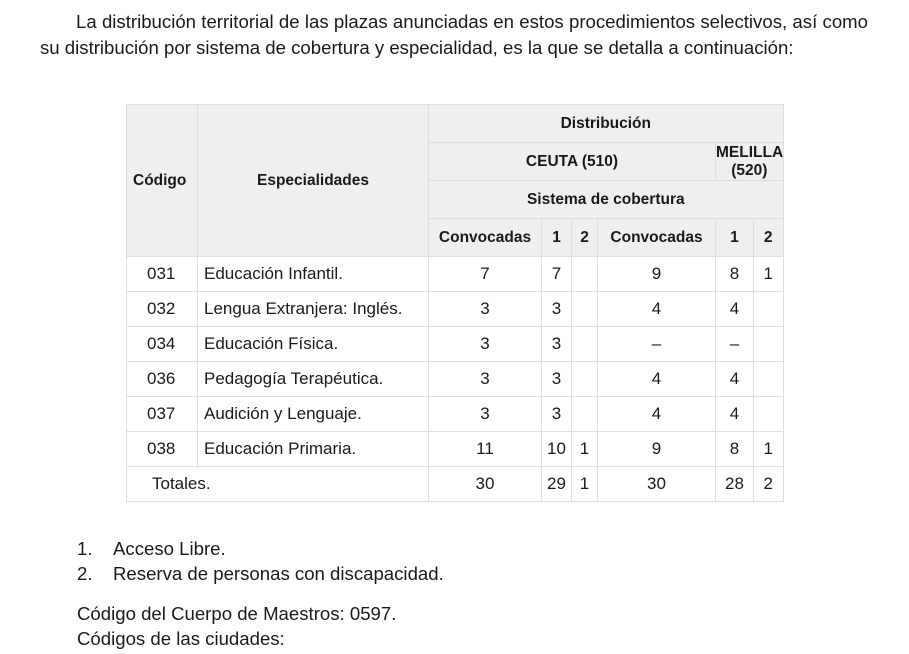  What do you see at coordinates (556, 237) in the screenshot?
I see `header-ceuta-1: 1` at bounding box center [556, 237].